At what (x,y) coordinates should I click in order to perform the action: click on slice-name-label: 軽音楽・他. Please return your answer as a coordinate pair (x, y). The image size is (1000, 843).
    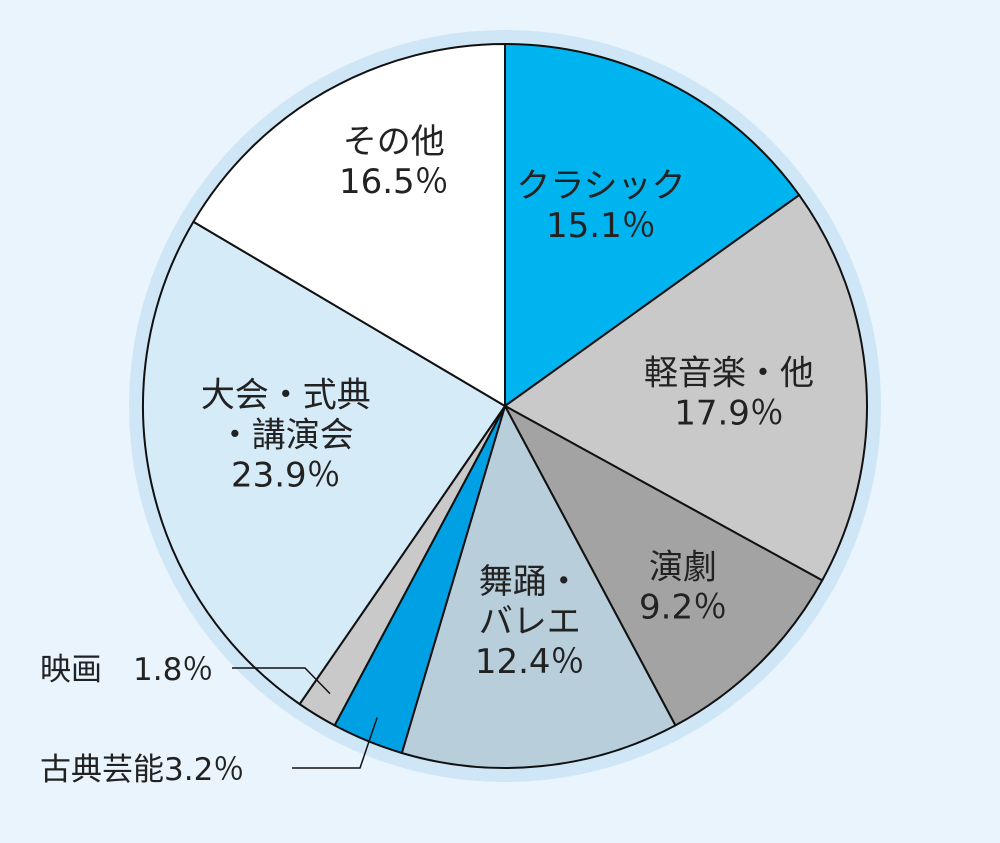
    Looking at the image, I should click on (729, 374).